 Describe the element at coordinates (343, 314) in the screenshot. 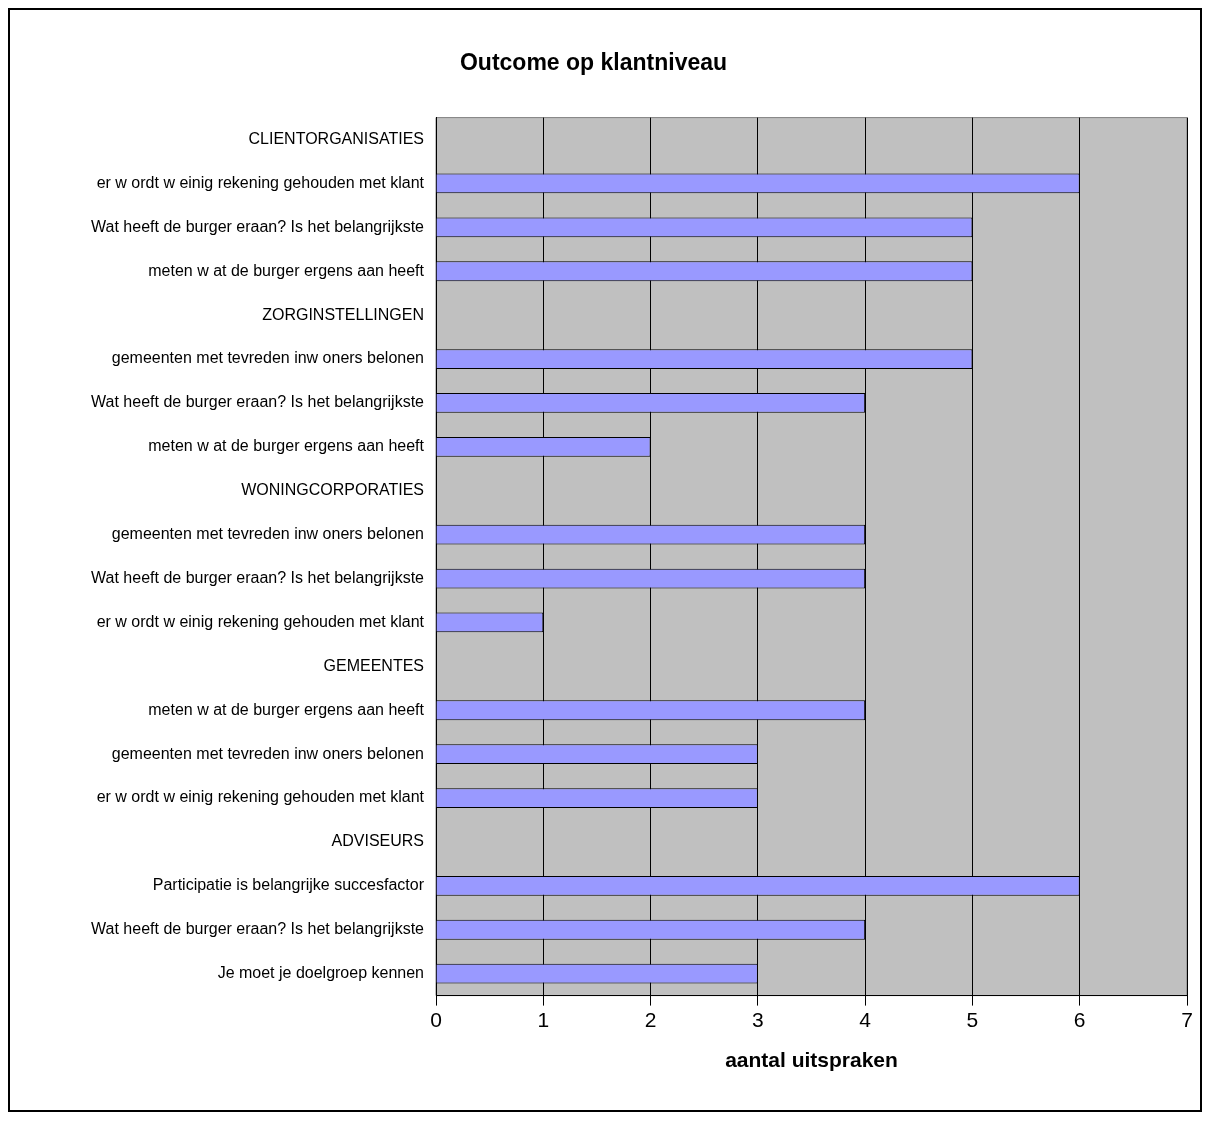

I see `y-tick-label: ZORGINSTELLINGEN` at that location.